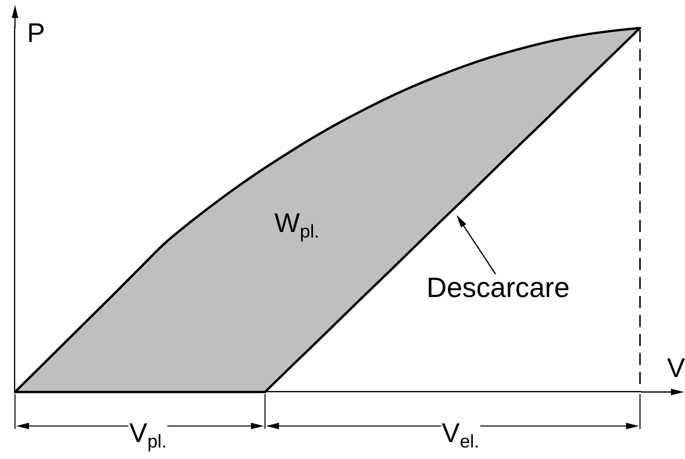 This screenshot has width=685, height=459. What do you see at coordinates (36, 33) in the screenshot?
I see `y-axis-title: P` at bounding box center [36, 33].